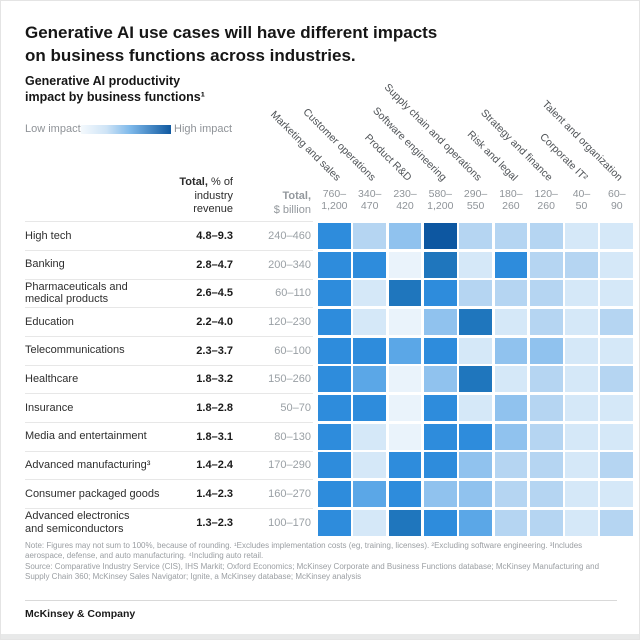 This screenshot has height=640, width=640. I want to click on industry-row-label: Healthcare, so click(52, 379).